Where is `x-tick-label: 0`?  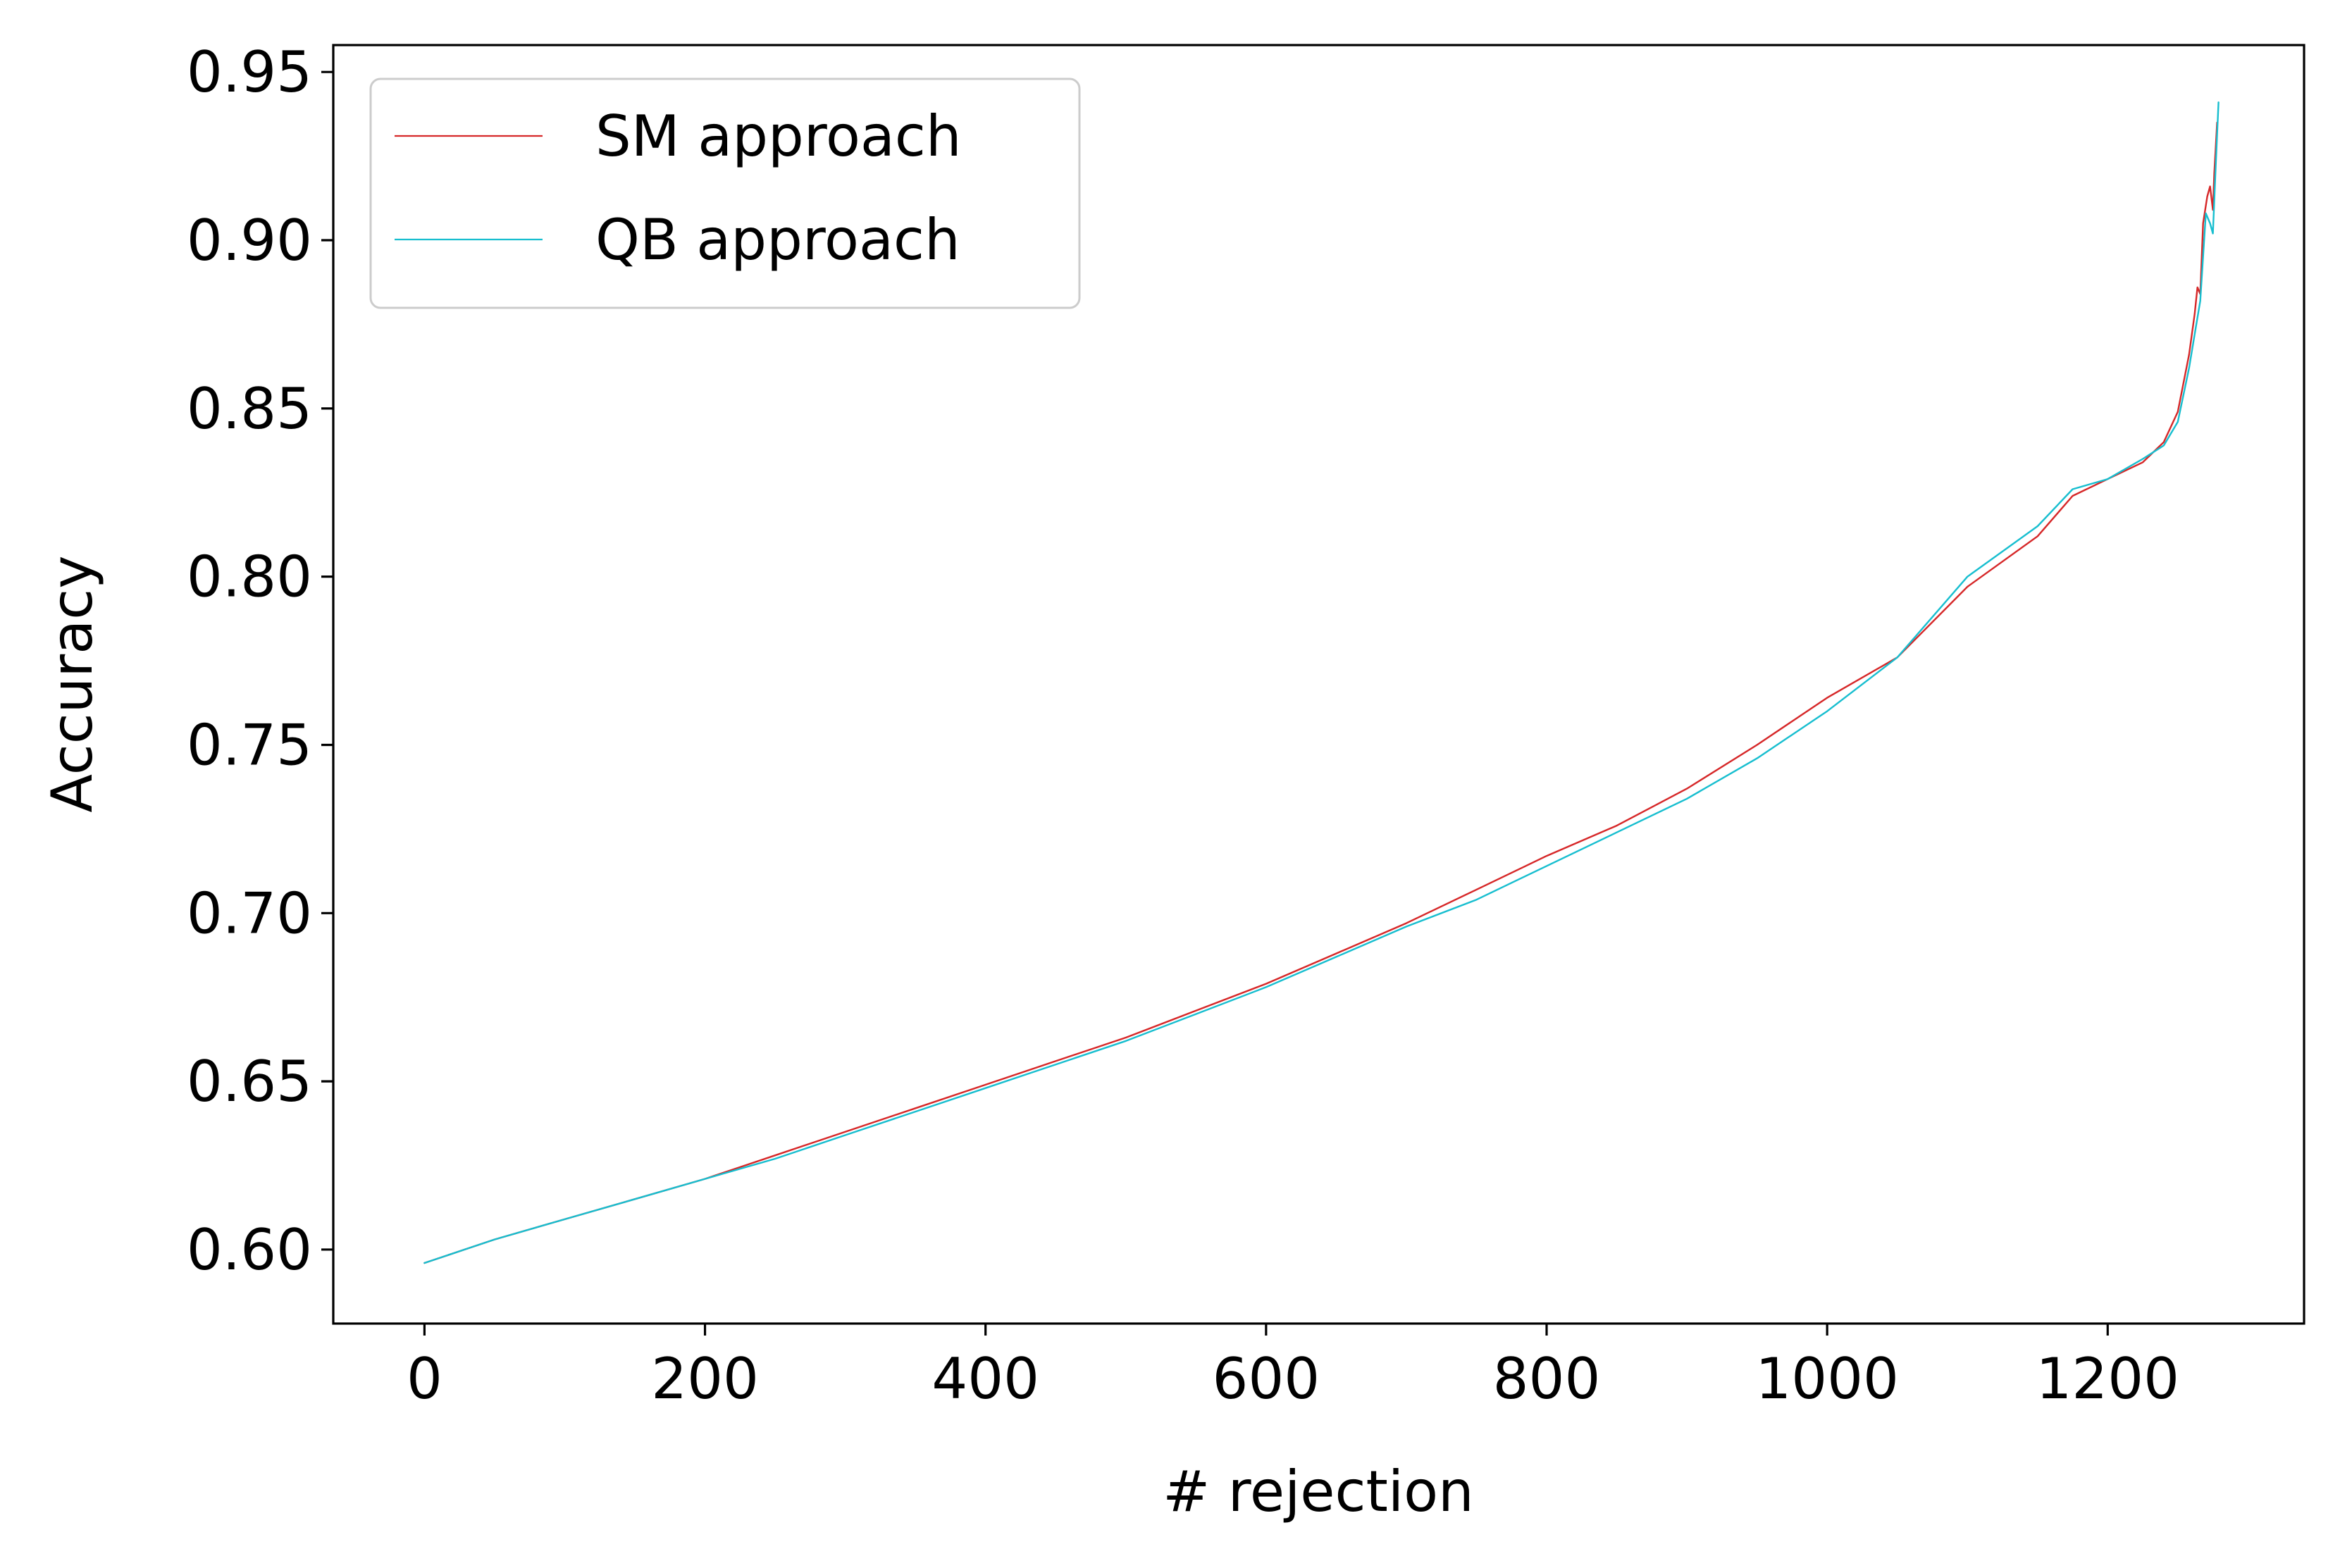
x-tick-label: 0 is located at coordinates (424, 1379).